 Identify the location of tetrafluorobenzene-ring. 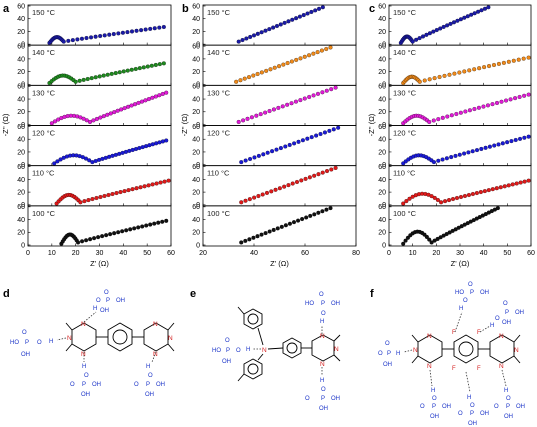
(466, 349).